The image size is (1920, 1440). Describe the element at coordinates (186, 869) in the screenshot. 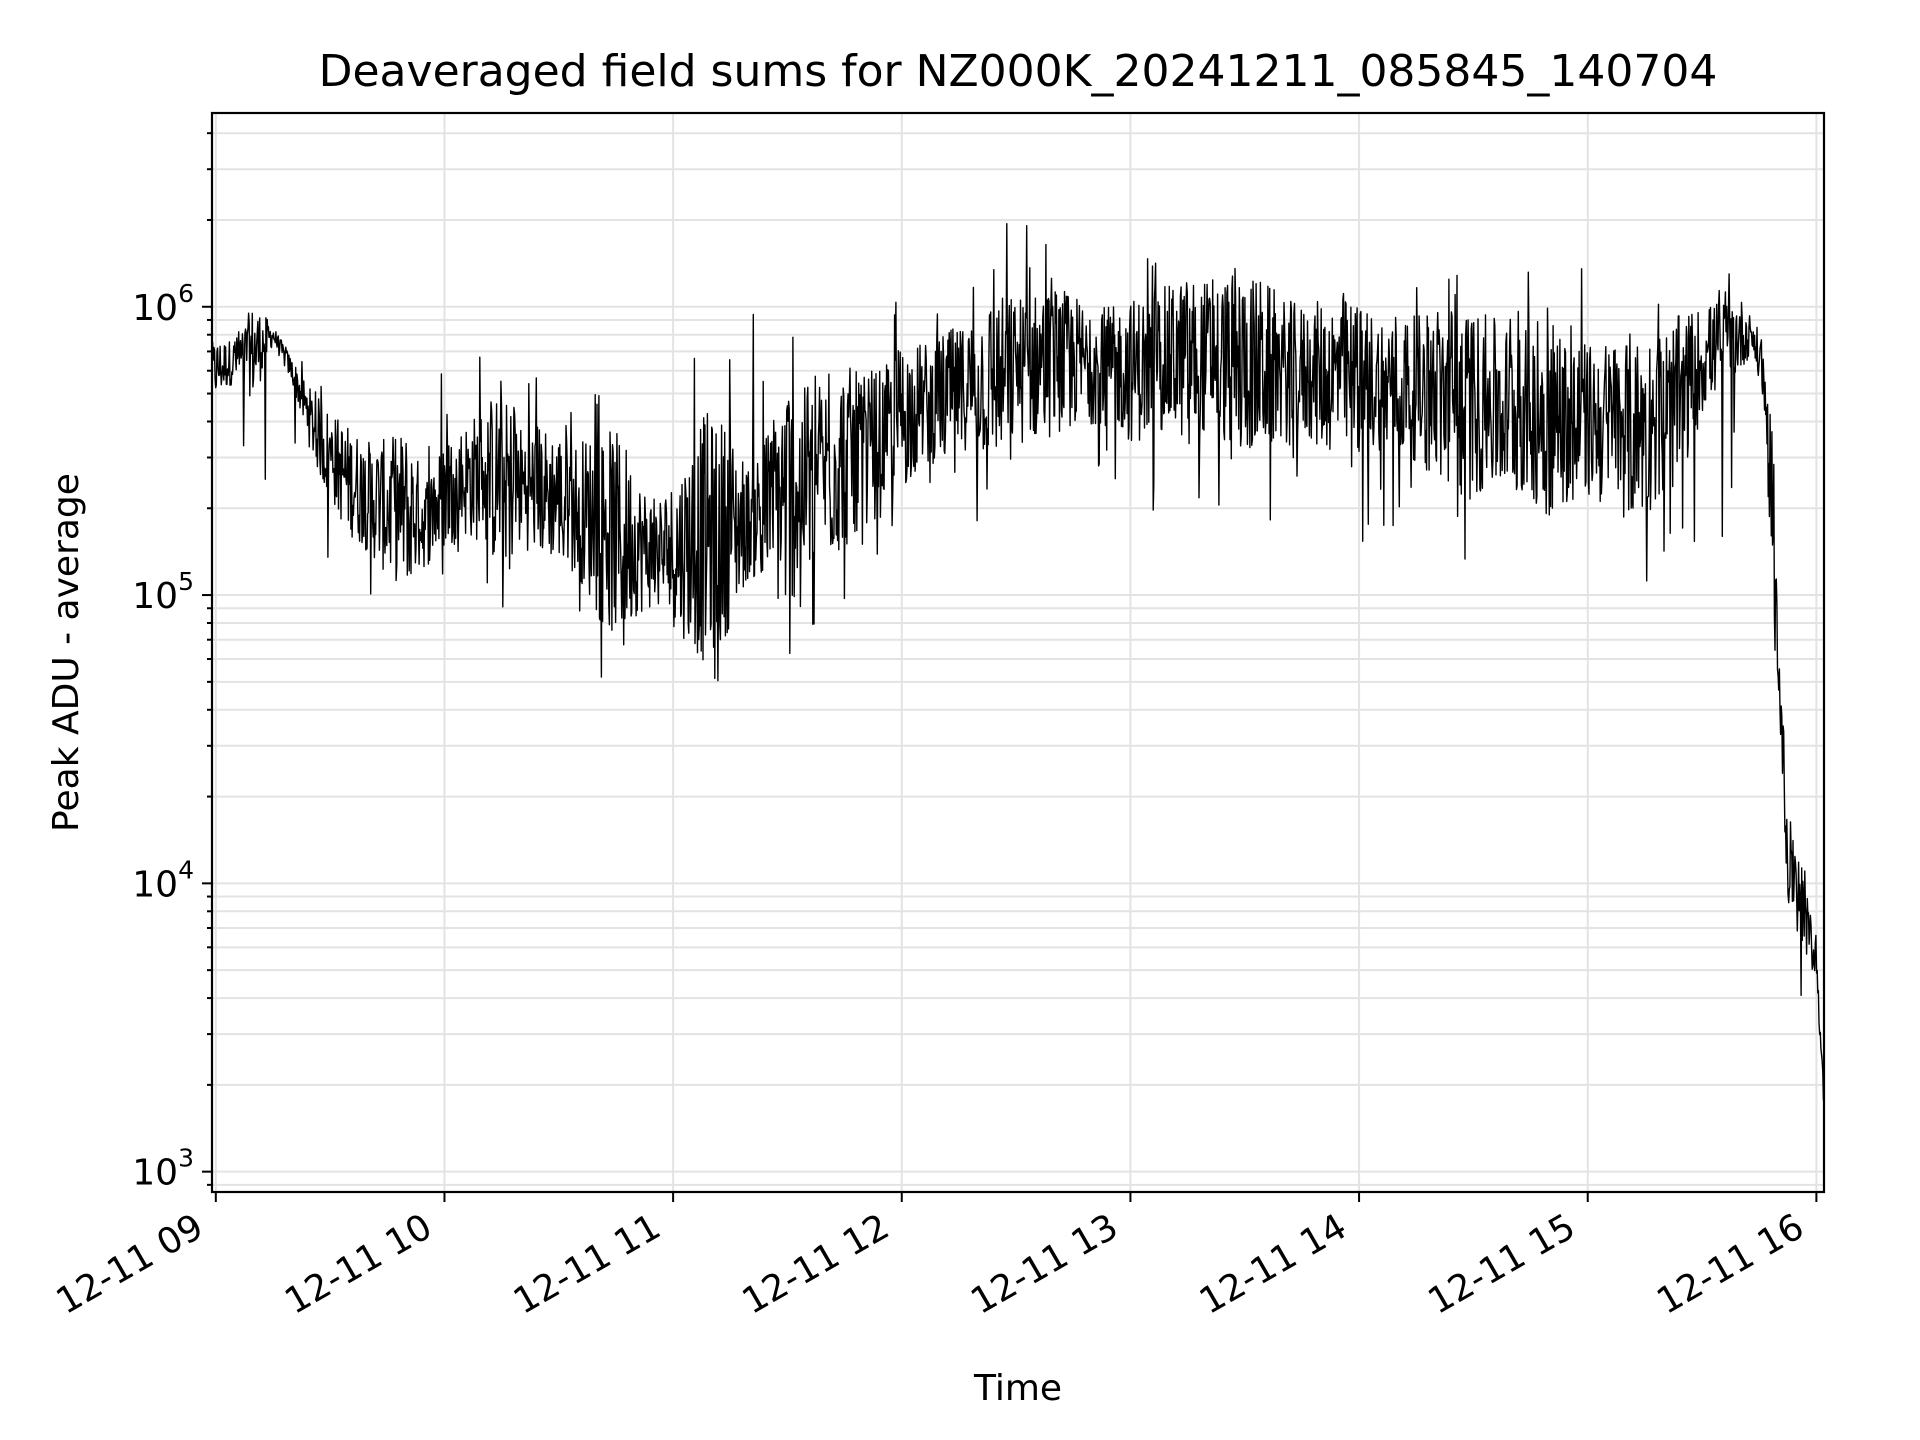

I see `y-tick-exponent: 4` at that location.